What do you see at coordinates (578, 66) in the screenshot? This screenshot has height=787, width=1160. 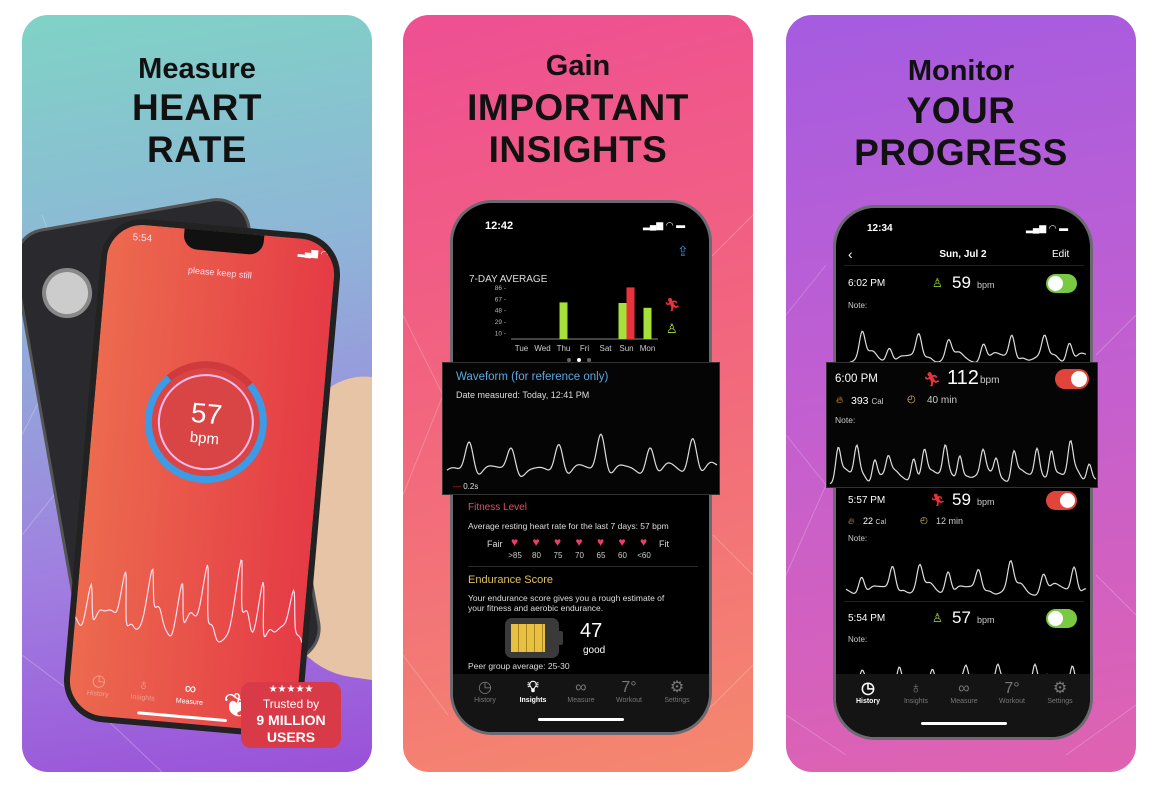 I see `headline-line1: Gain` at bounding box center [578, 66].